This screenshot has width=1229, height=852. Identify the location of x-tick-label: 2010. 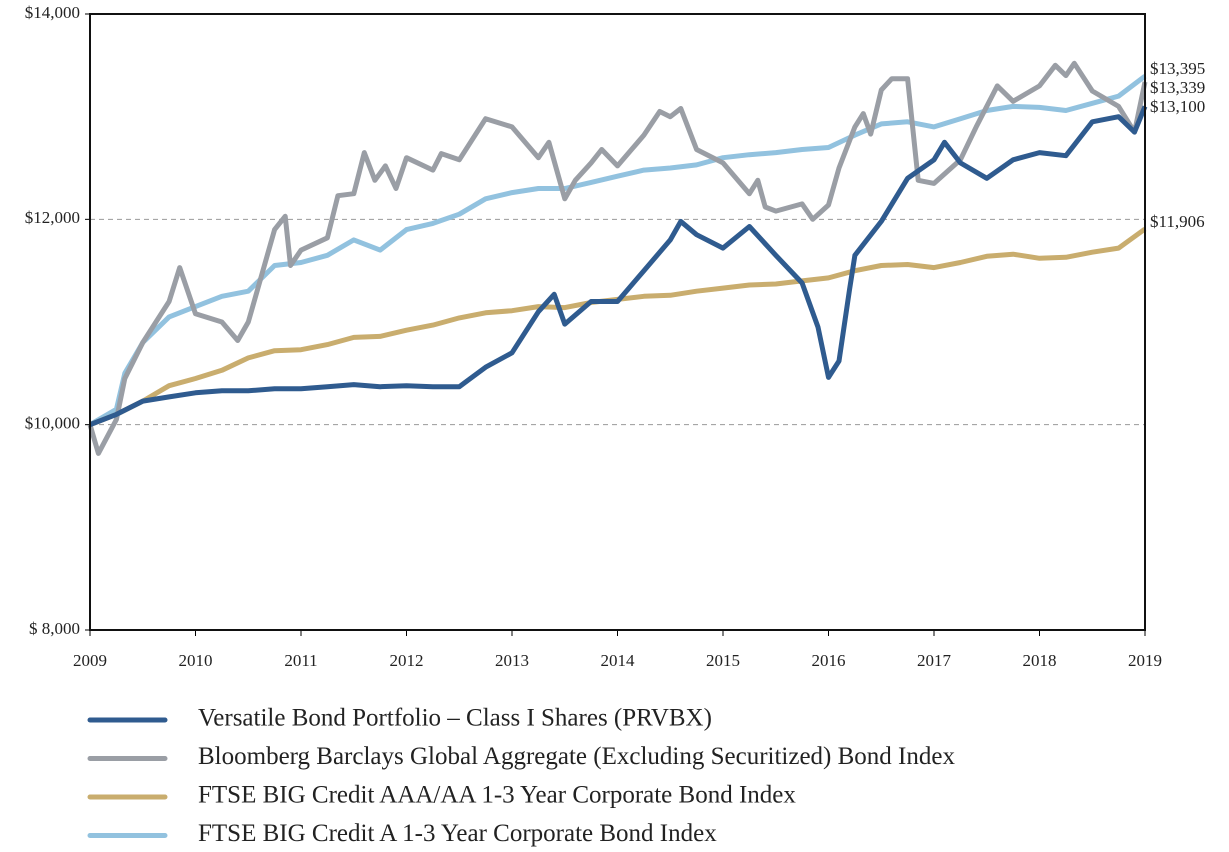
(196, 660).